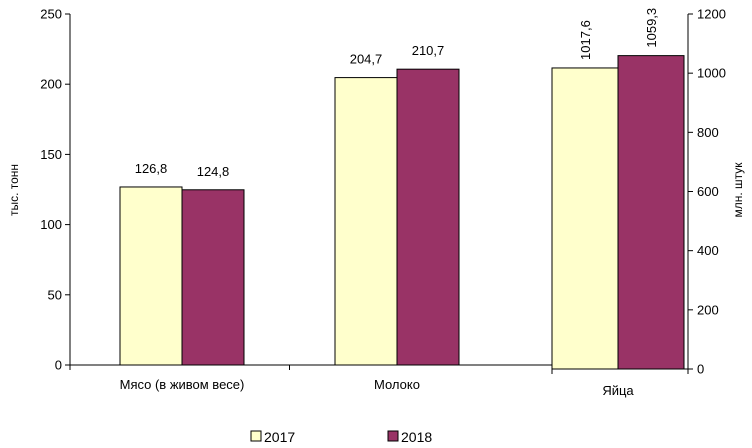 This screenshot has width=752, height=448. Describe the element at coordinates (393, 436) in the screenshot. I see `legend-swatch-2018` at that location.